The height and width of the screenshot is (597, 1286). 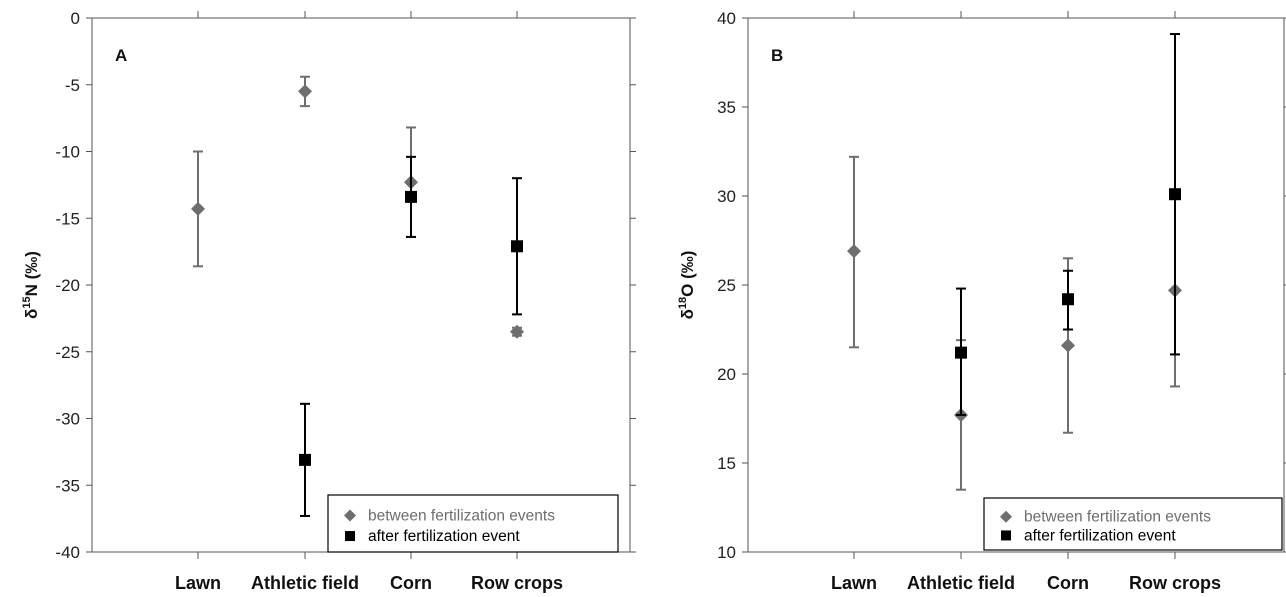 What do you see at coordinates (726, 463) in the screenshot?
I see `y-tick-label: 15` at bounding box center [726, 463].